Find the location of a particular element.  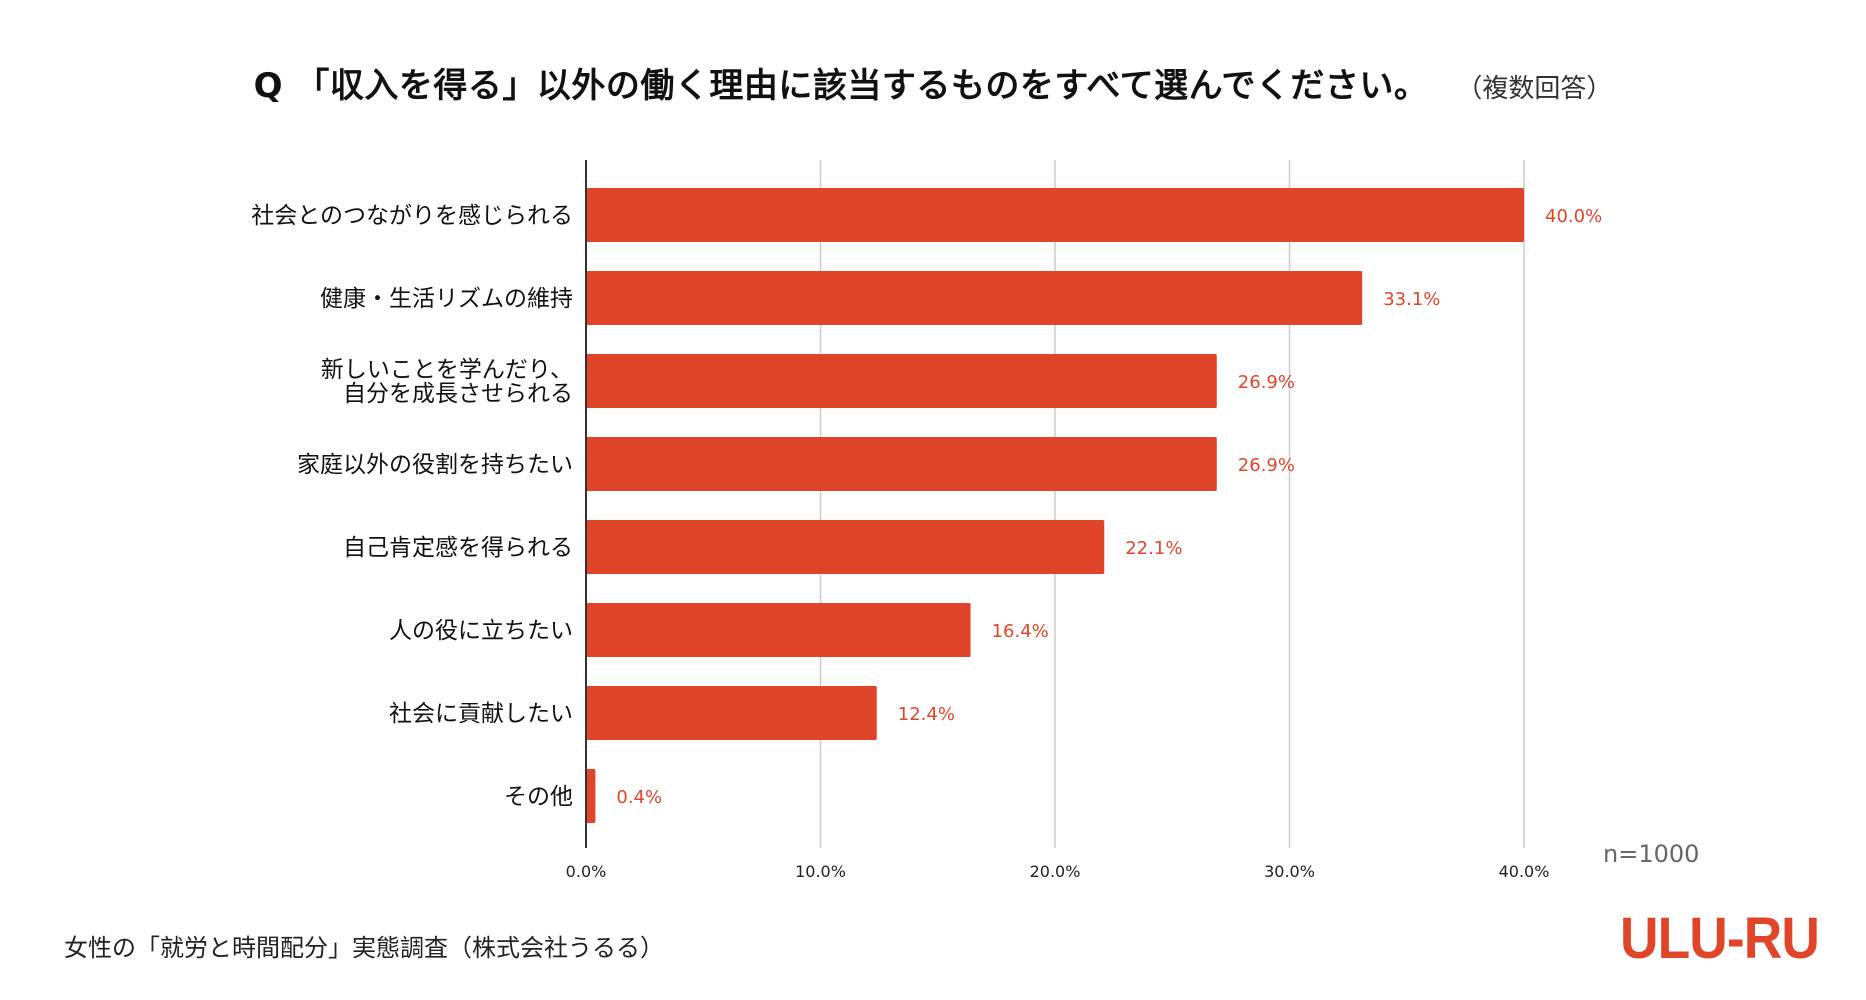

value-label-6: 12.4% is located at coordinates (926, 714).